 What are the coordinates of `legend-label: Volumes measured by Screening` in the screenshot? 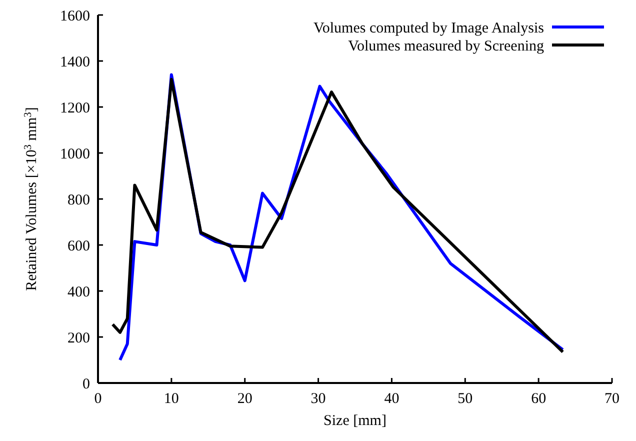 It's located at (446, 46).